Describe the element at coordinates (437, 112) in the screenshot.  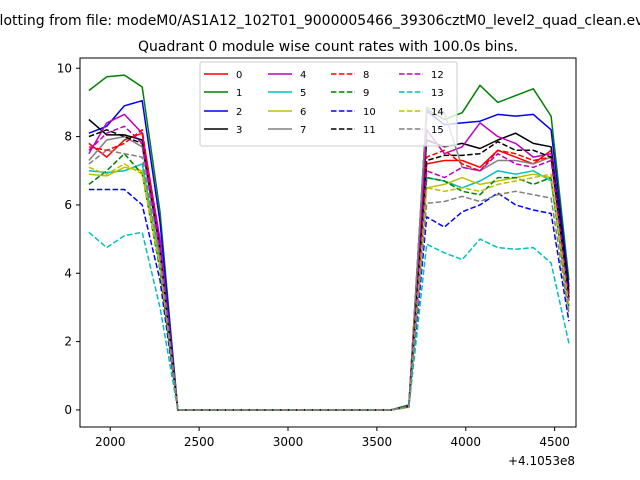
I see `legend-label-14: 14` at that location.